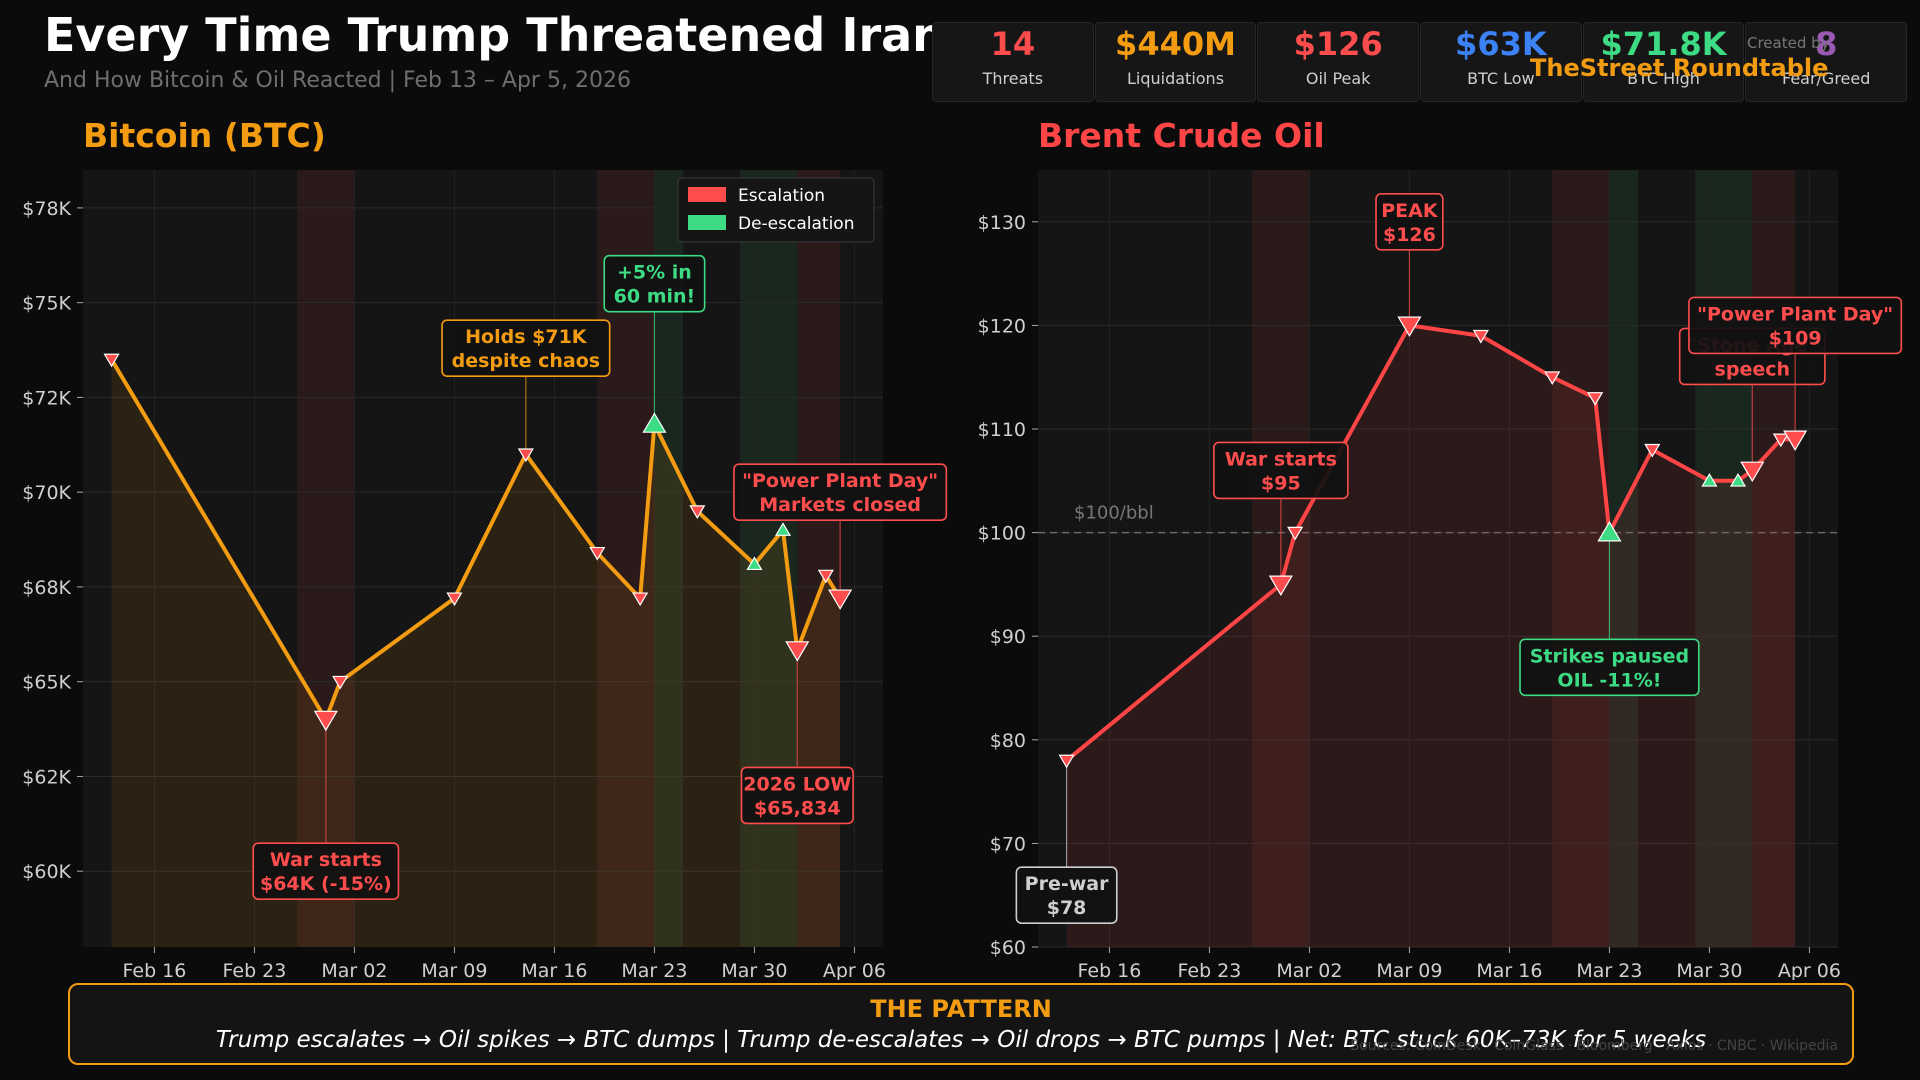 This screenshot has width=1920, height=1080. Describe the element at coordinates (1338, 78) in the screenshot. I see `stat-label: Oil Peak` at that location.